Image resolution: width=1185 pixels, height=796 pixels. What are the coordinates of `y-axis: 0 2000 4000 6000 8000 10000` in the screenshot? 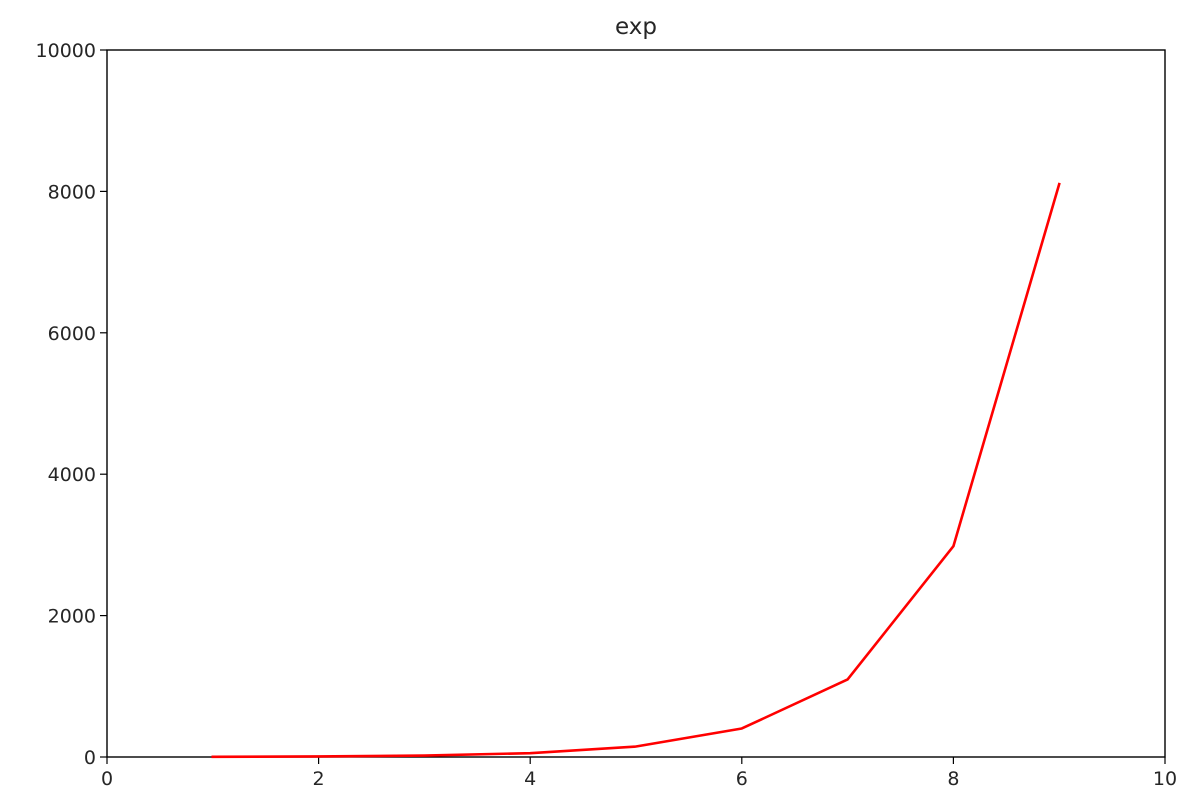 It's located at (71, 404).